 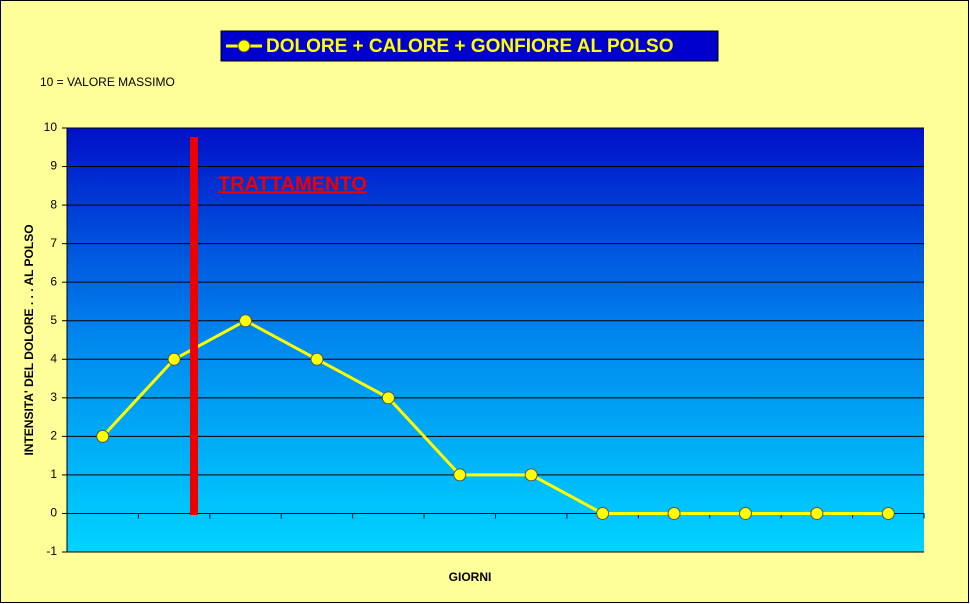 What do you see at coordinates (53, 436) in the screenshot?
I see `y-tick-label: 2` at bounding box center [53, 436].